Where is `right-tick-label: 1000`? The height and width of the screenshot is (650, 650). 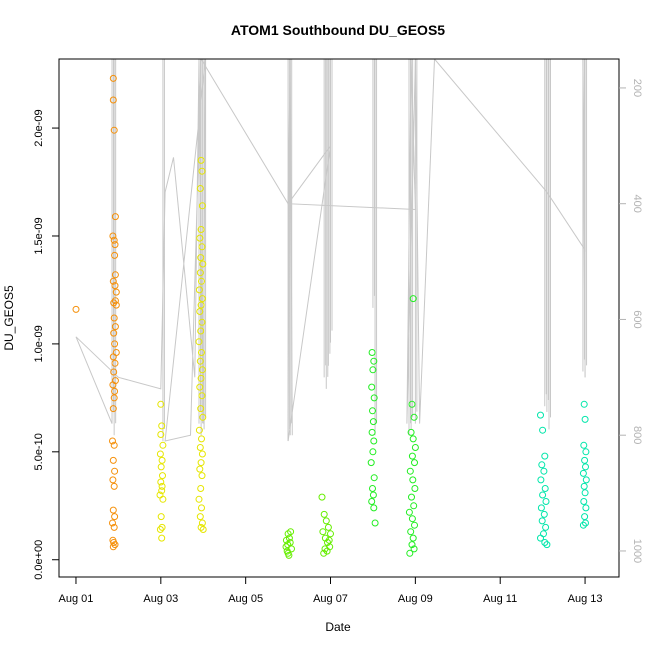
right-tick-label: 1000 is located at coordinates (637, 551).